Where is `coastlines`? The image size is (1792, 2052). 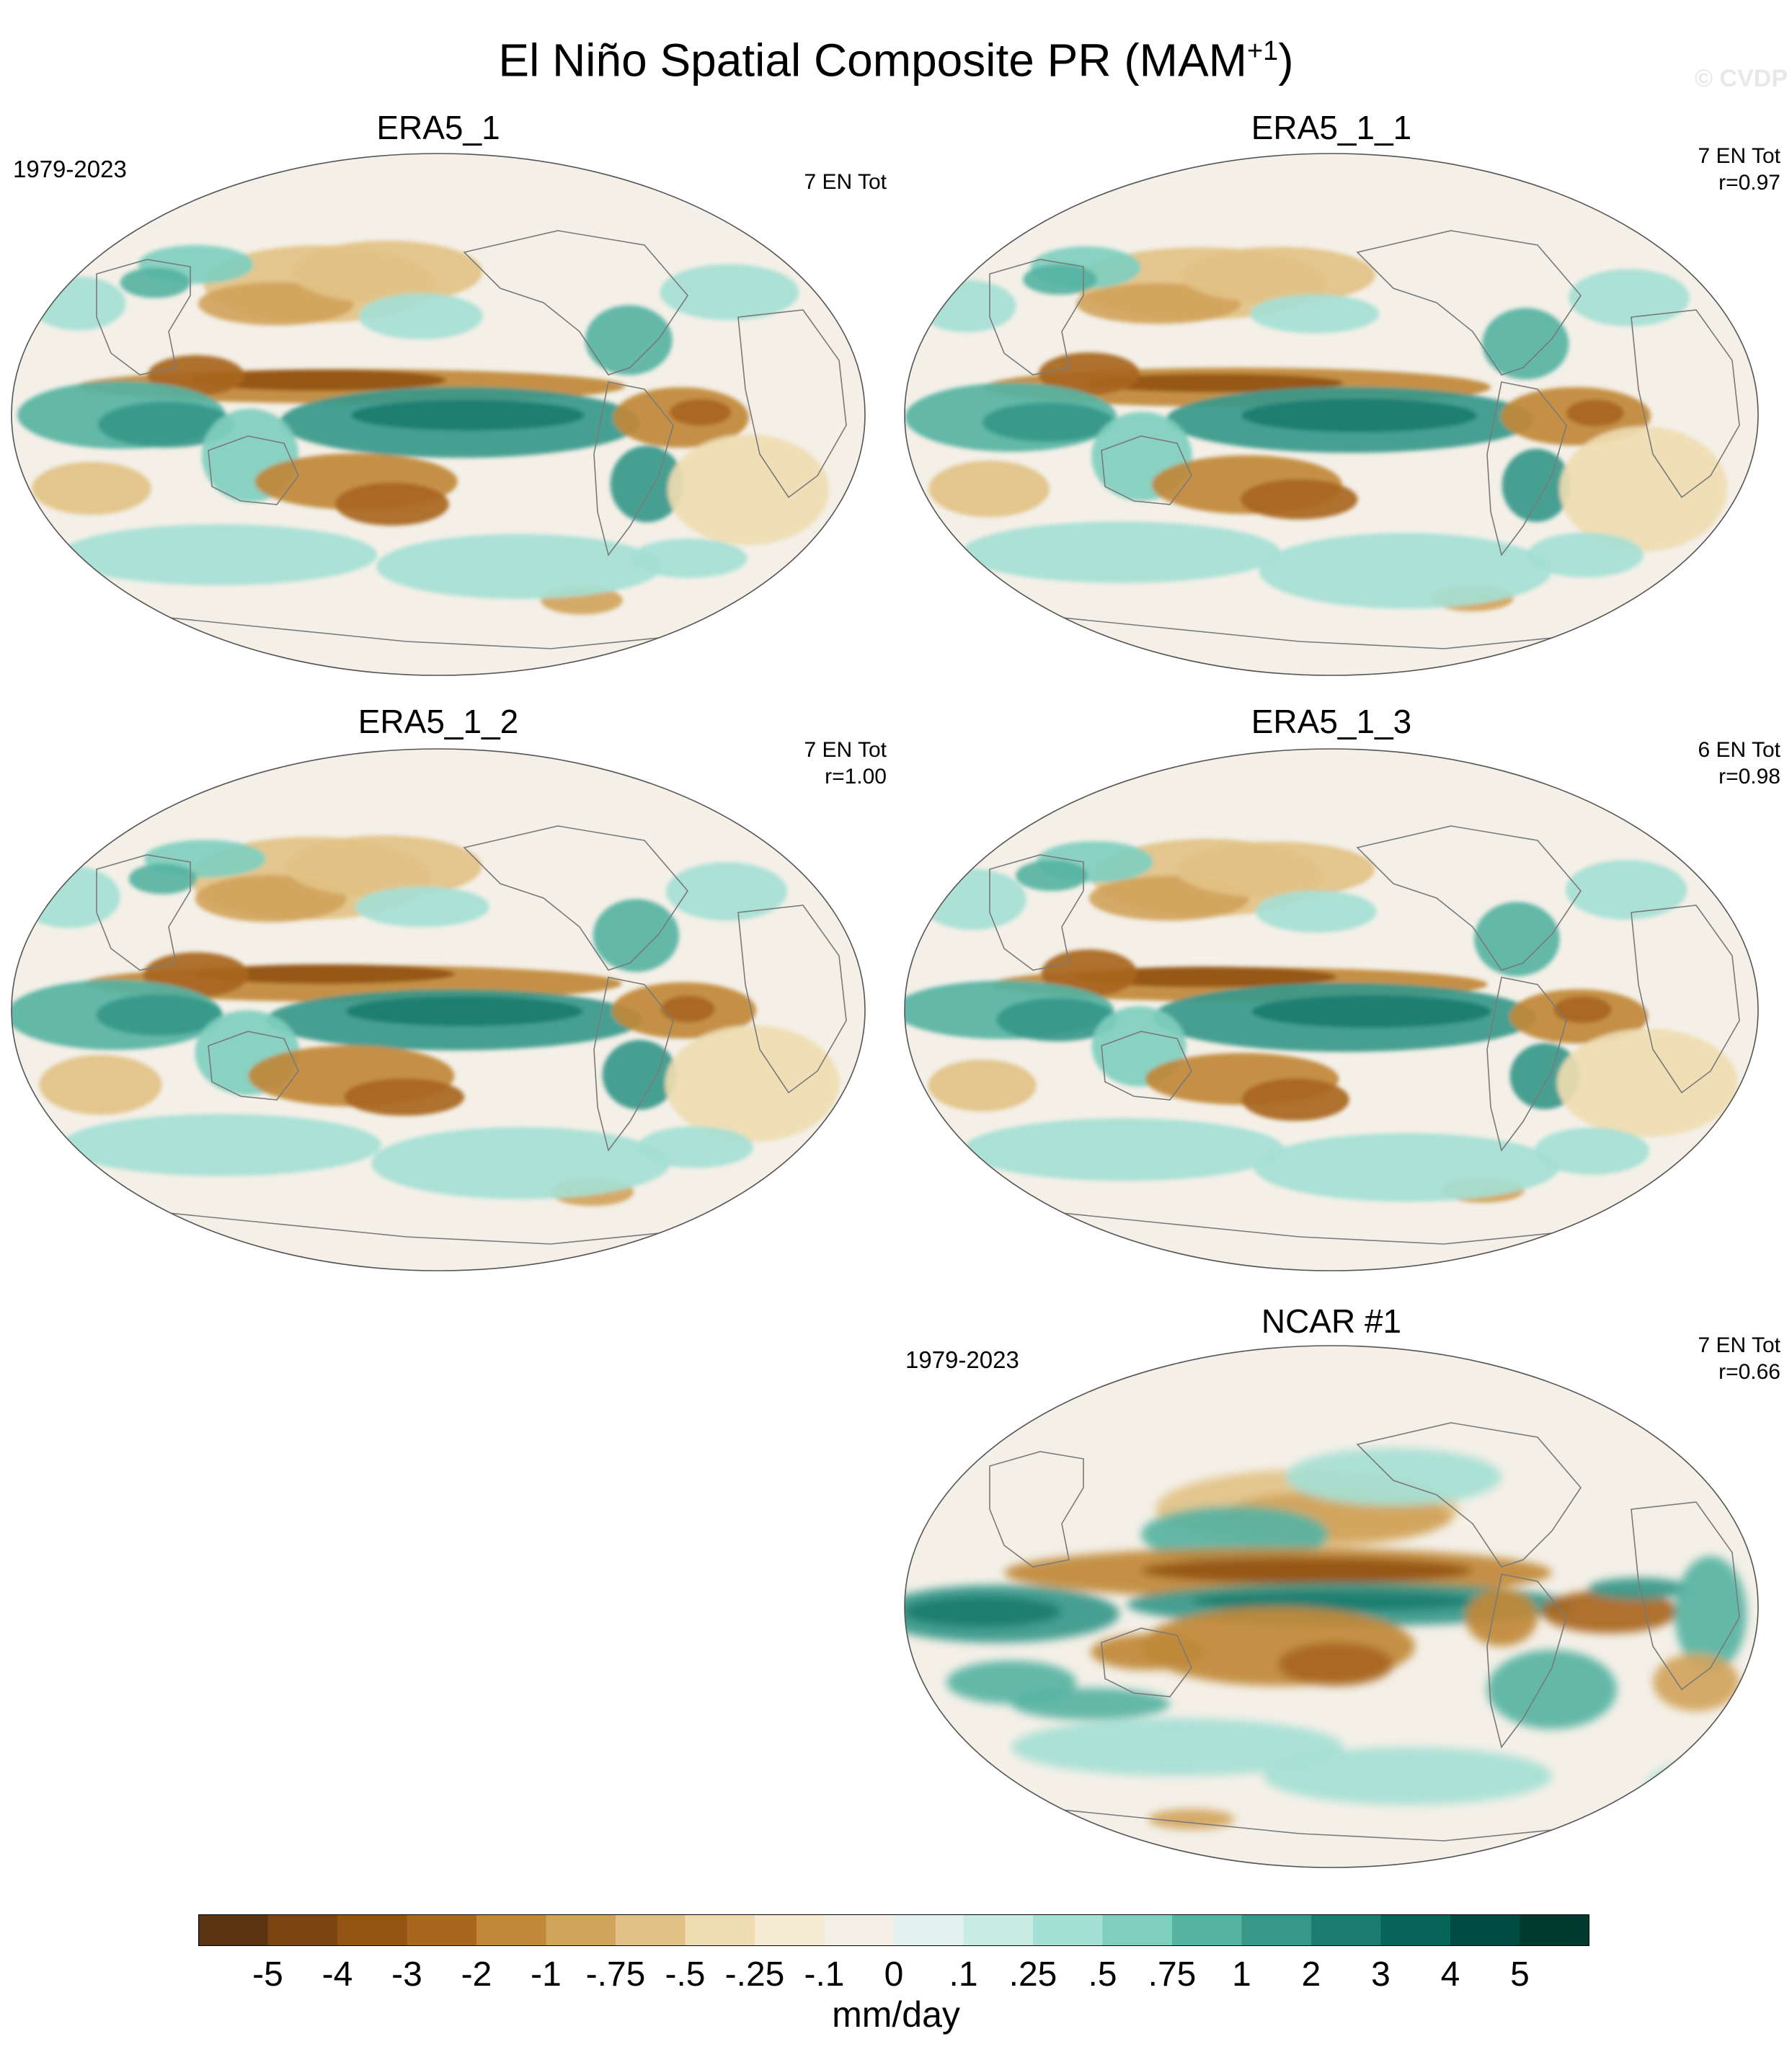
coastlines is located at coordinates (472, 439).